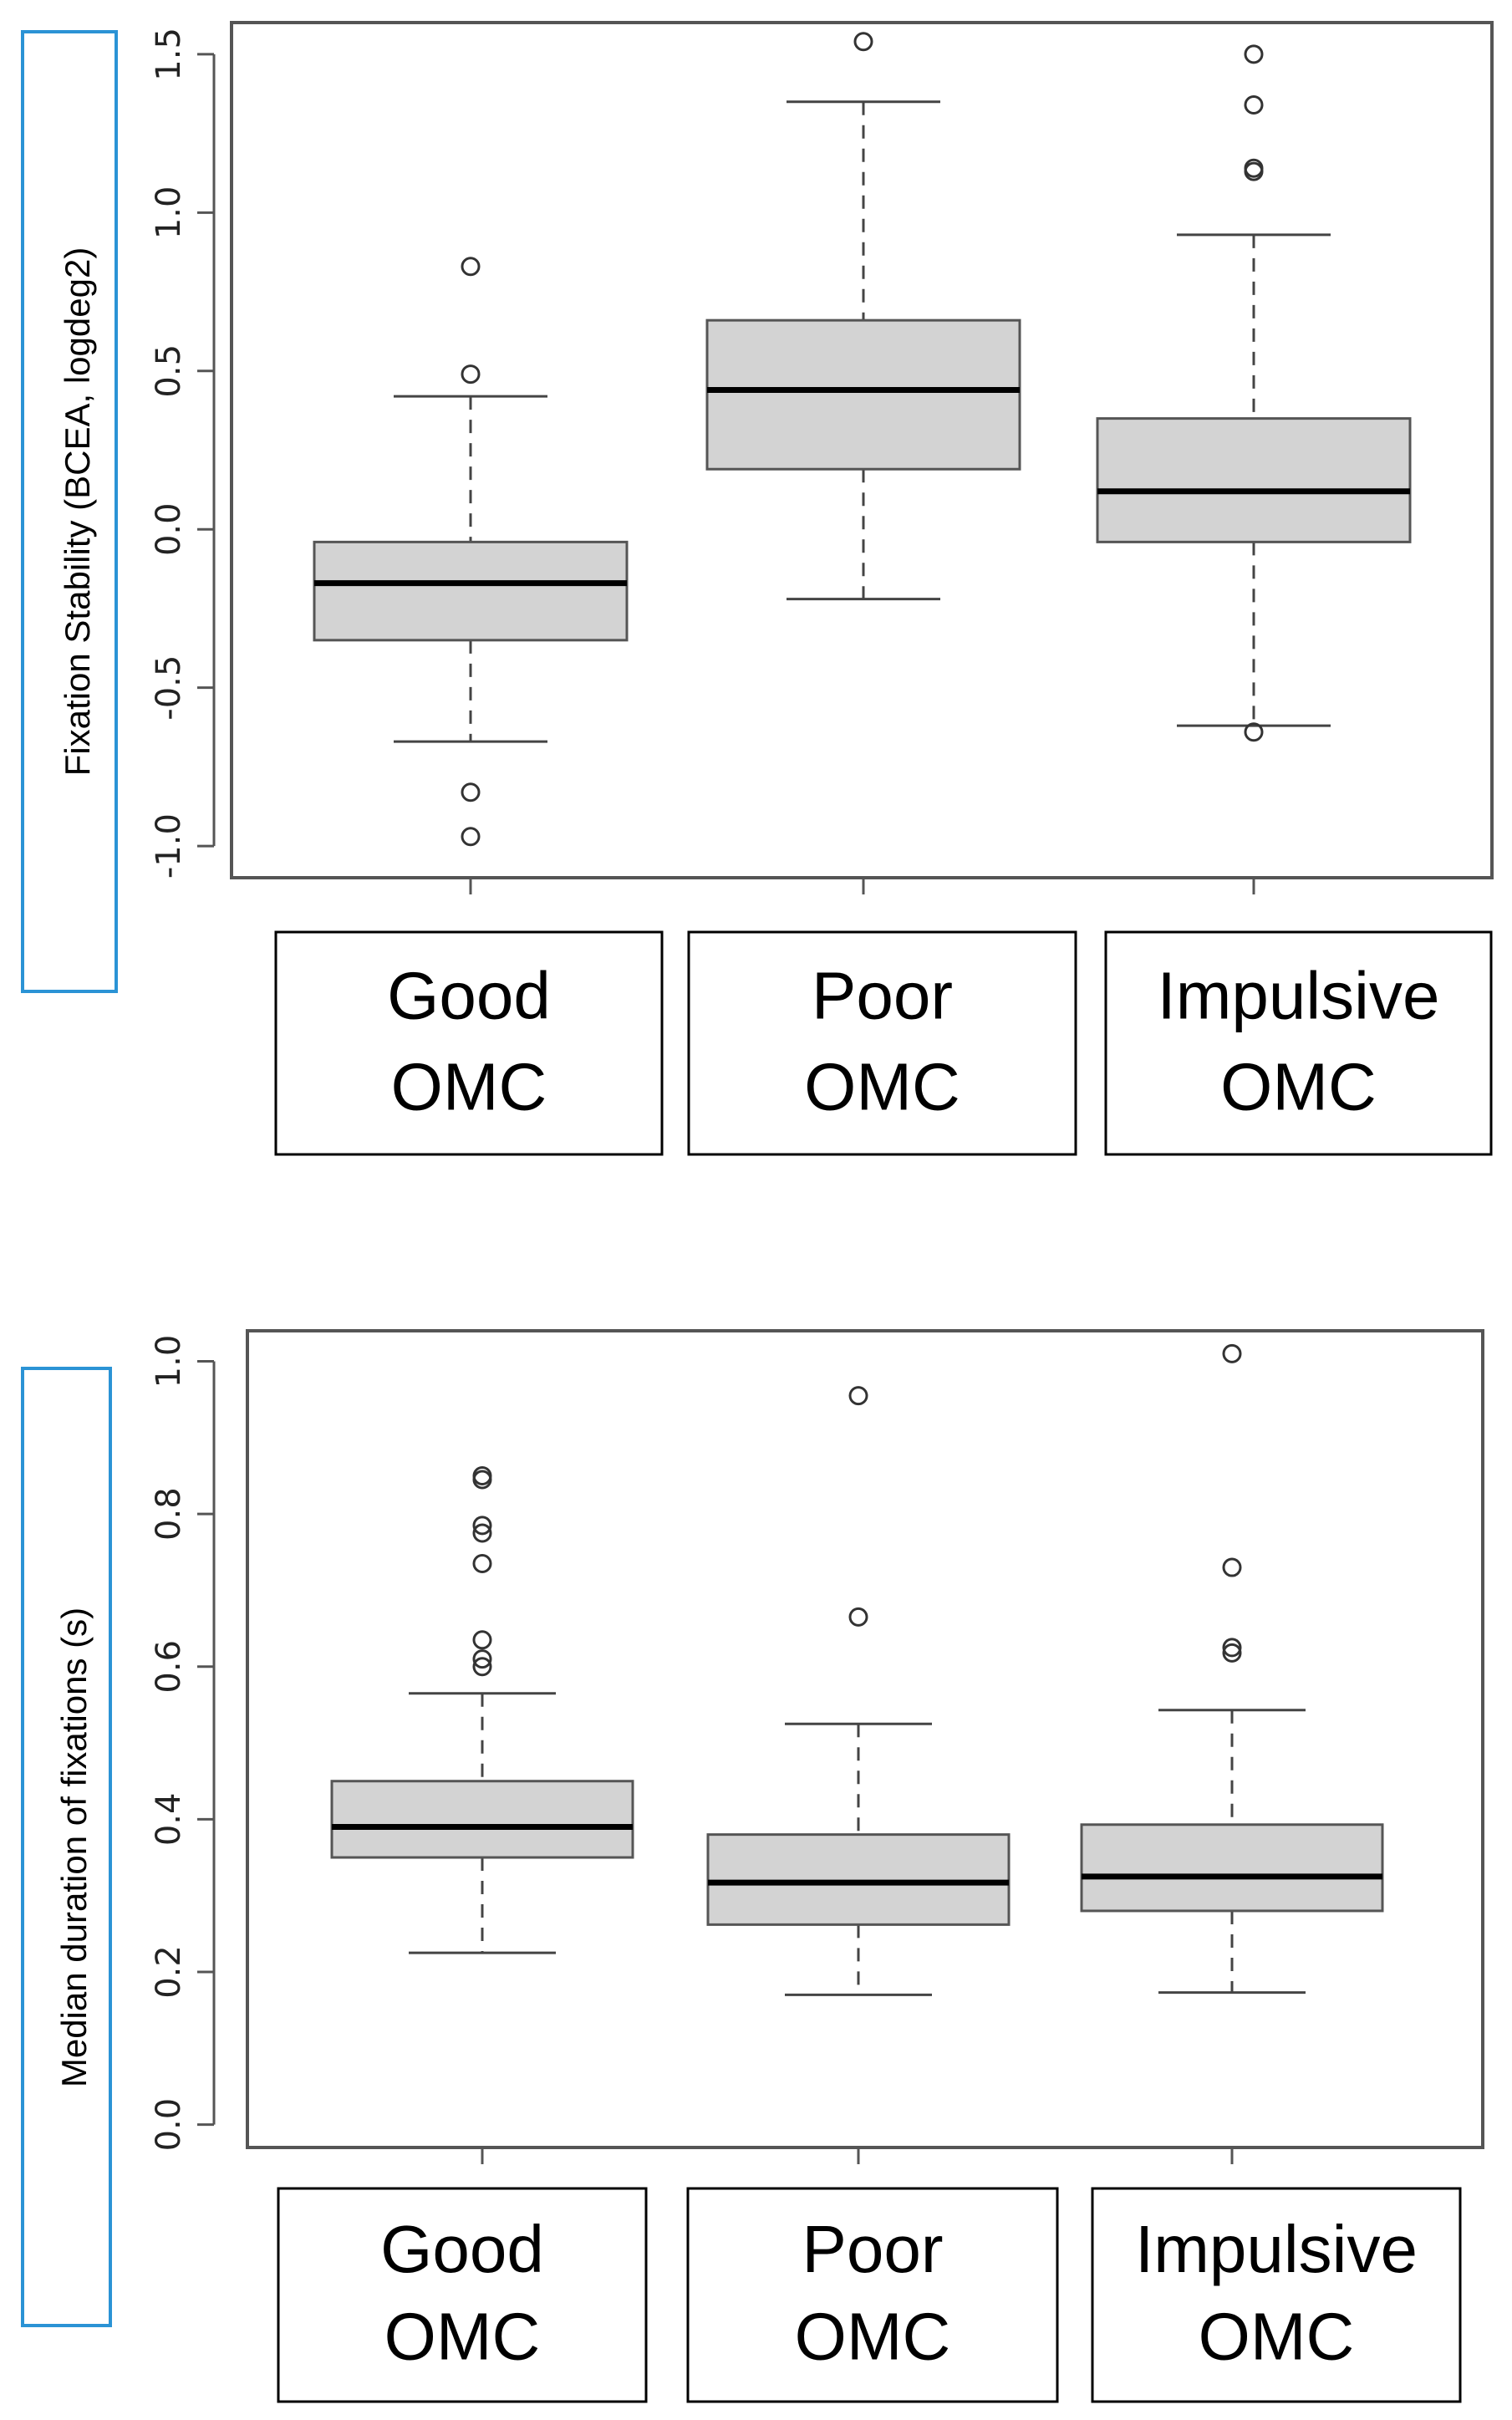 This screenshot has height=2420, width=1512. What do you see at coordinates (169, 846) in the screenshot?
I see `y-tick-label: -1.0` at bounding box center [169, 846].